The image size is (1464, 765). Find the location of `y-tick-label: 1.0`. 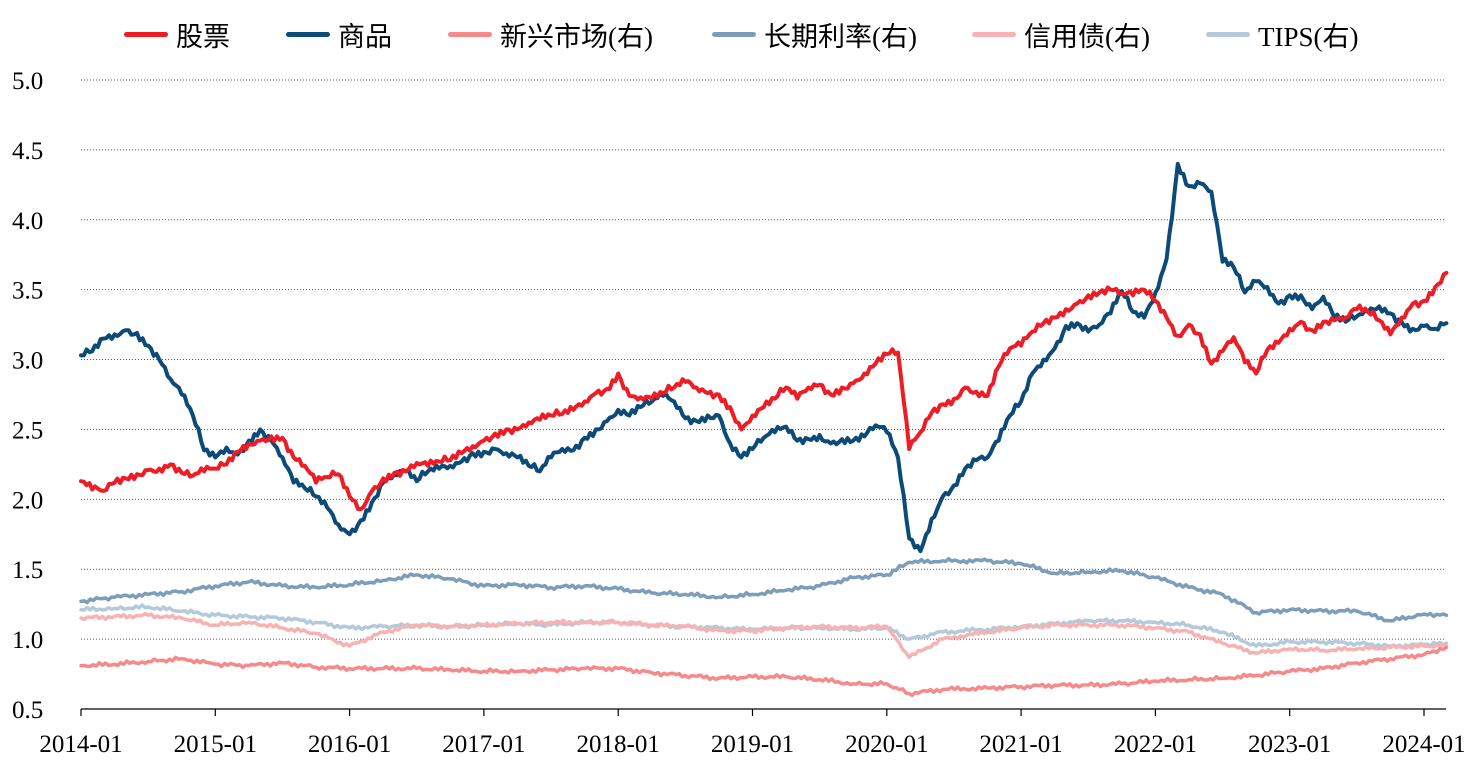

y-tick-label: 1.0 is located at coordinates (27, 640).